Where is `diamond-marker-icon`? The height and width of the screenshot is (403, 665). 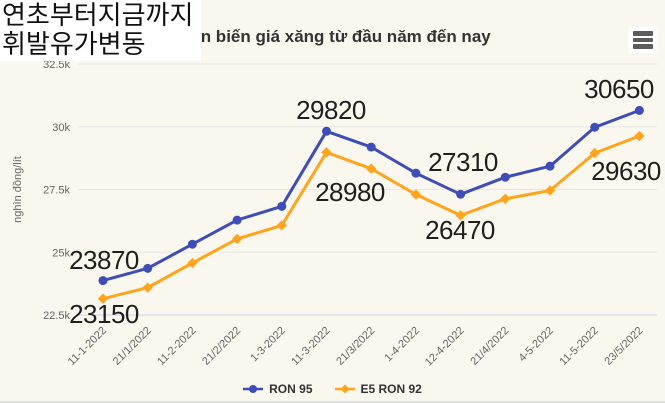
diamond-marker-icon is located at coordinates (344, 389).